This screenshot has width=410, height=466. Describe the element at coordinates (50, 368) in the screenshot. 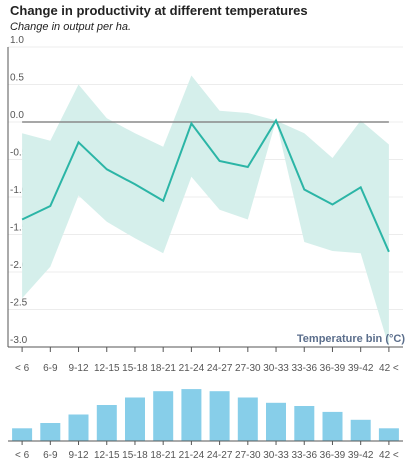

I see `x-tick-label: 6-9` at that location.